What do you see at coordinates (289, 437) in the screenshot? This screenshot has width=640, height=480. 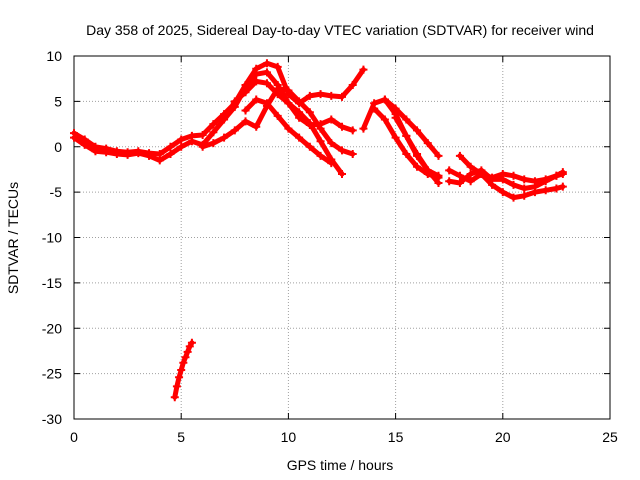 I see `x-tick-label: 10` at bounding box center [289, 437].